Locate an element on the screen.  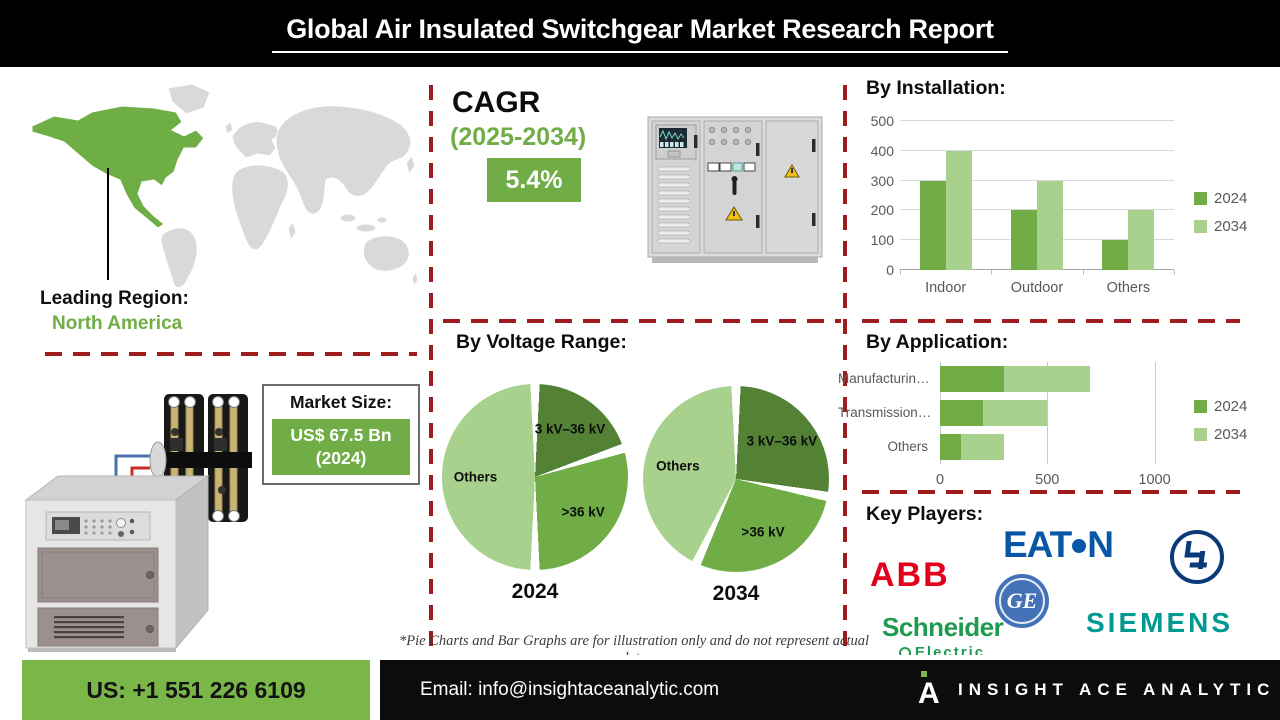
application-legend: 2024 2034 is located at coordinates (1220, 420).